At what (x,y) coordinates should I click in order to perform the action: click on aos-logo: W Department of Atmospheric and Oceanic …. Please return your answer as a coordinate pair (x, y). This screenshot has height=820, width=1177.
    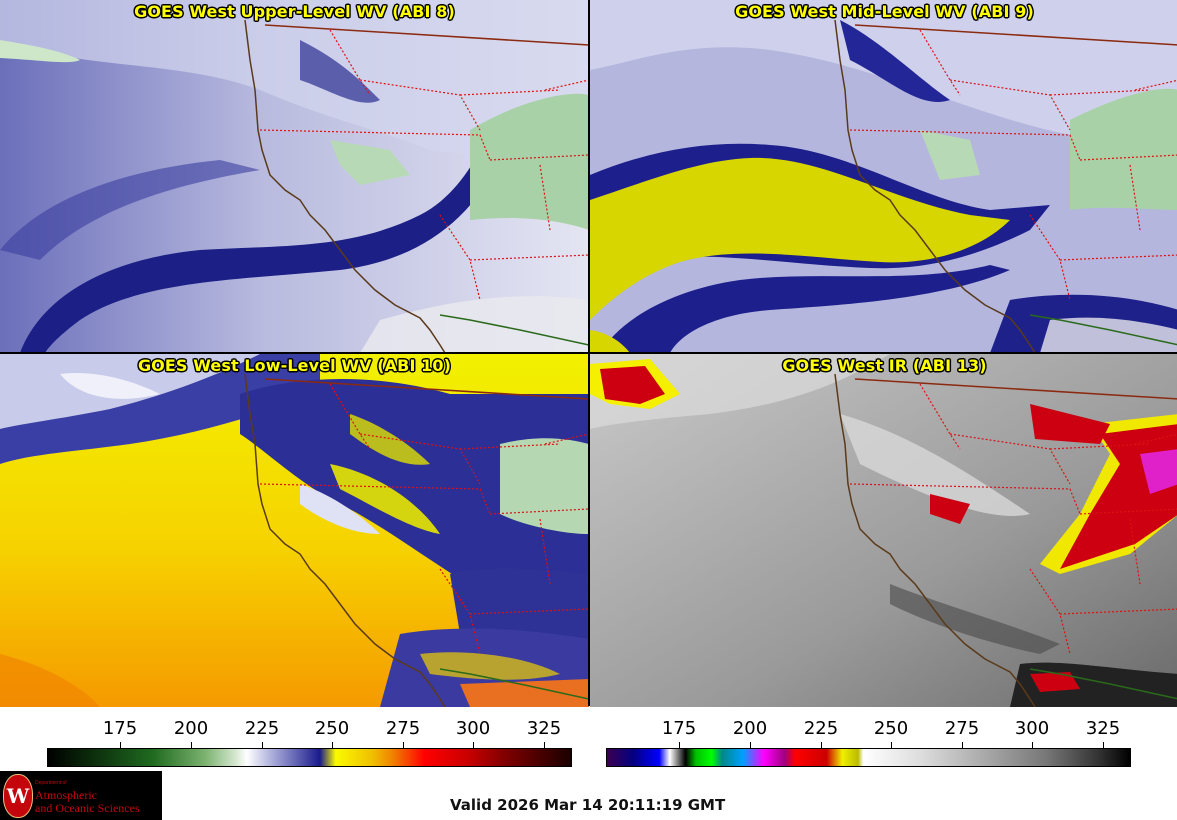
    Looking at the image, I should click on (81, 795).